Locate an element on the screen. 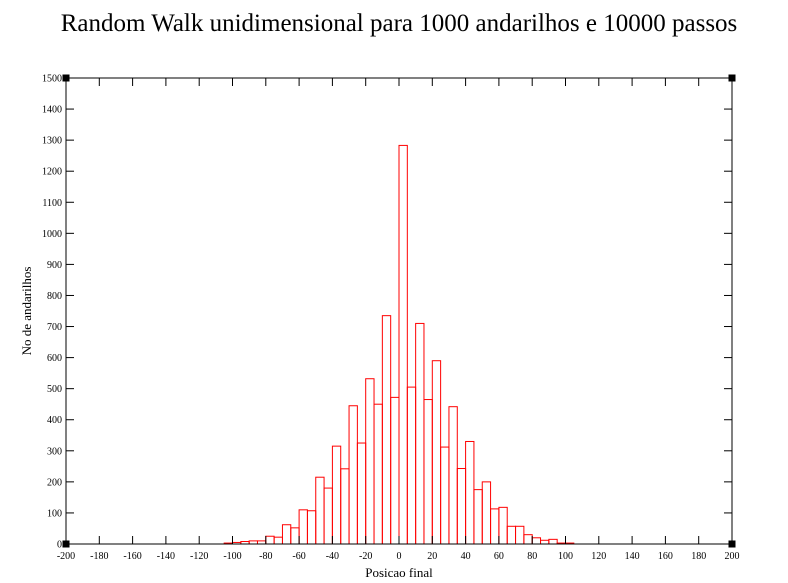 The width and height of the screenshot is (788, 583). x-tick-label: 80 is located at coordinates (532, 556).